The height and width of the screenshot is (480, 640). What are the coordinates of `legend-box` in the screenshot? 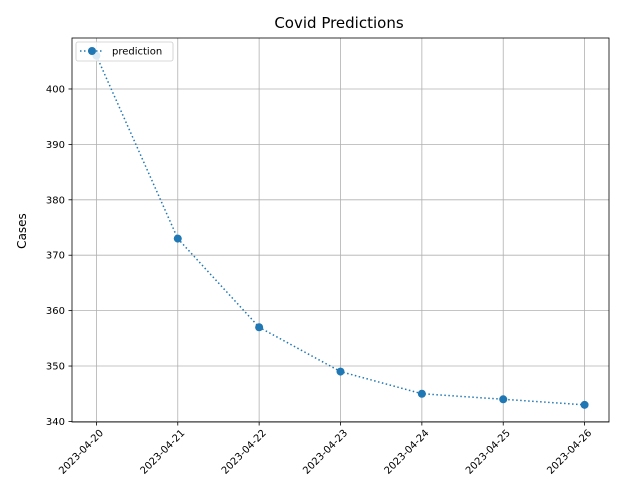 It's located at (124, 51).